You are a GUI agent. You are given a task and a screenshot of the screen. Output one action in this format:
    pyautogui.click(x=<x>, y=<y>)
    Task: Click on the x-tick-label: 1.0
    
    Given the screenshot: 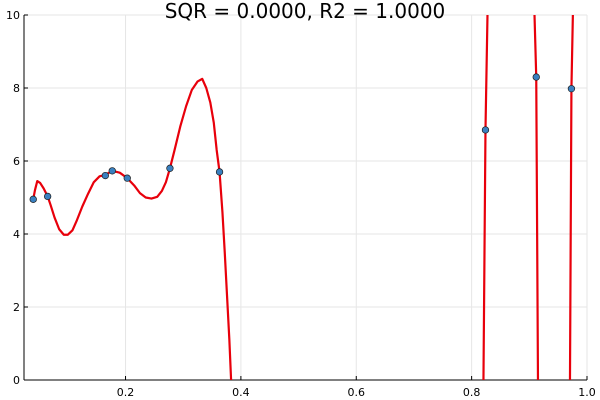 What is the action you would take?
    pyautogui.click(x=587, y=392)
    